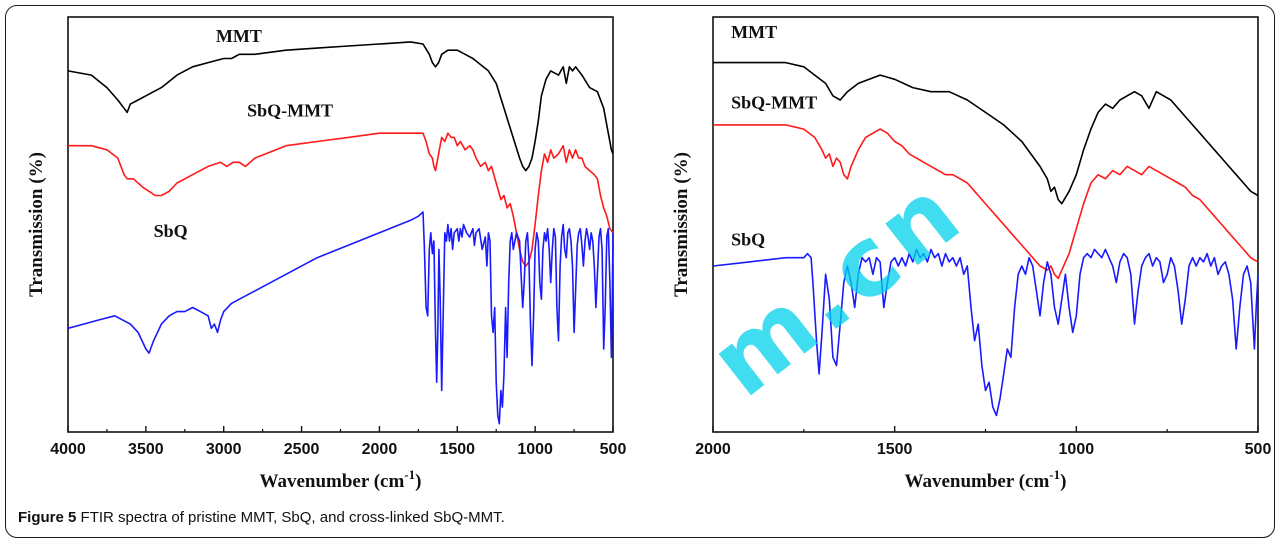  Describe the element at coordinates (68, 449) in the screenshot. I see `x-tick-label: 4000` at that location.